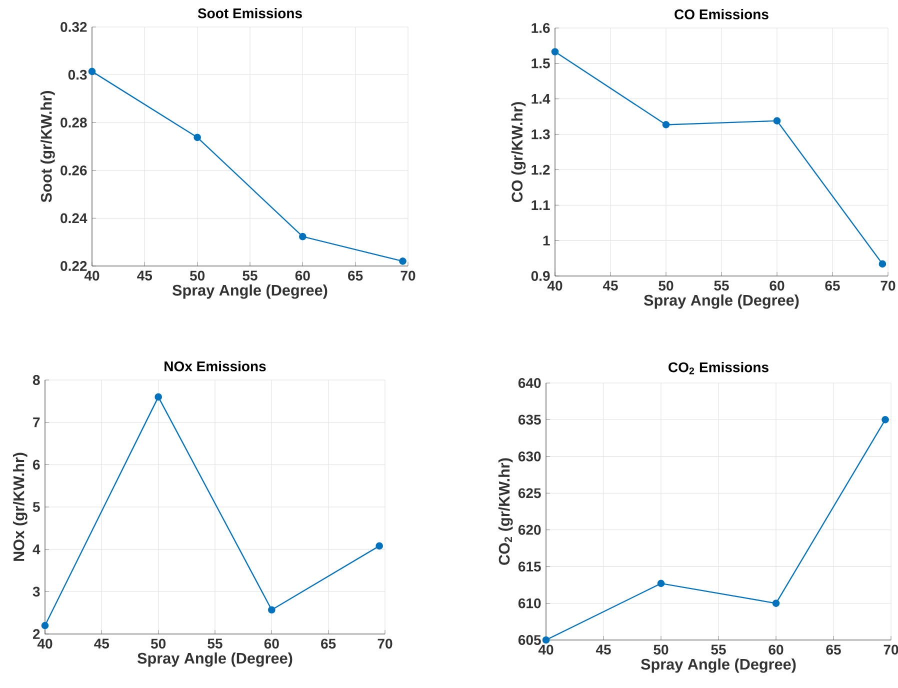 This screenshot has width=898, height=688. I want to click on y-tick-label: 8, so click(36, 380).